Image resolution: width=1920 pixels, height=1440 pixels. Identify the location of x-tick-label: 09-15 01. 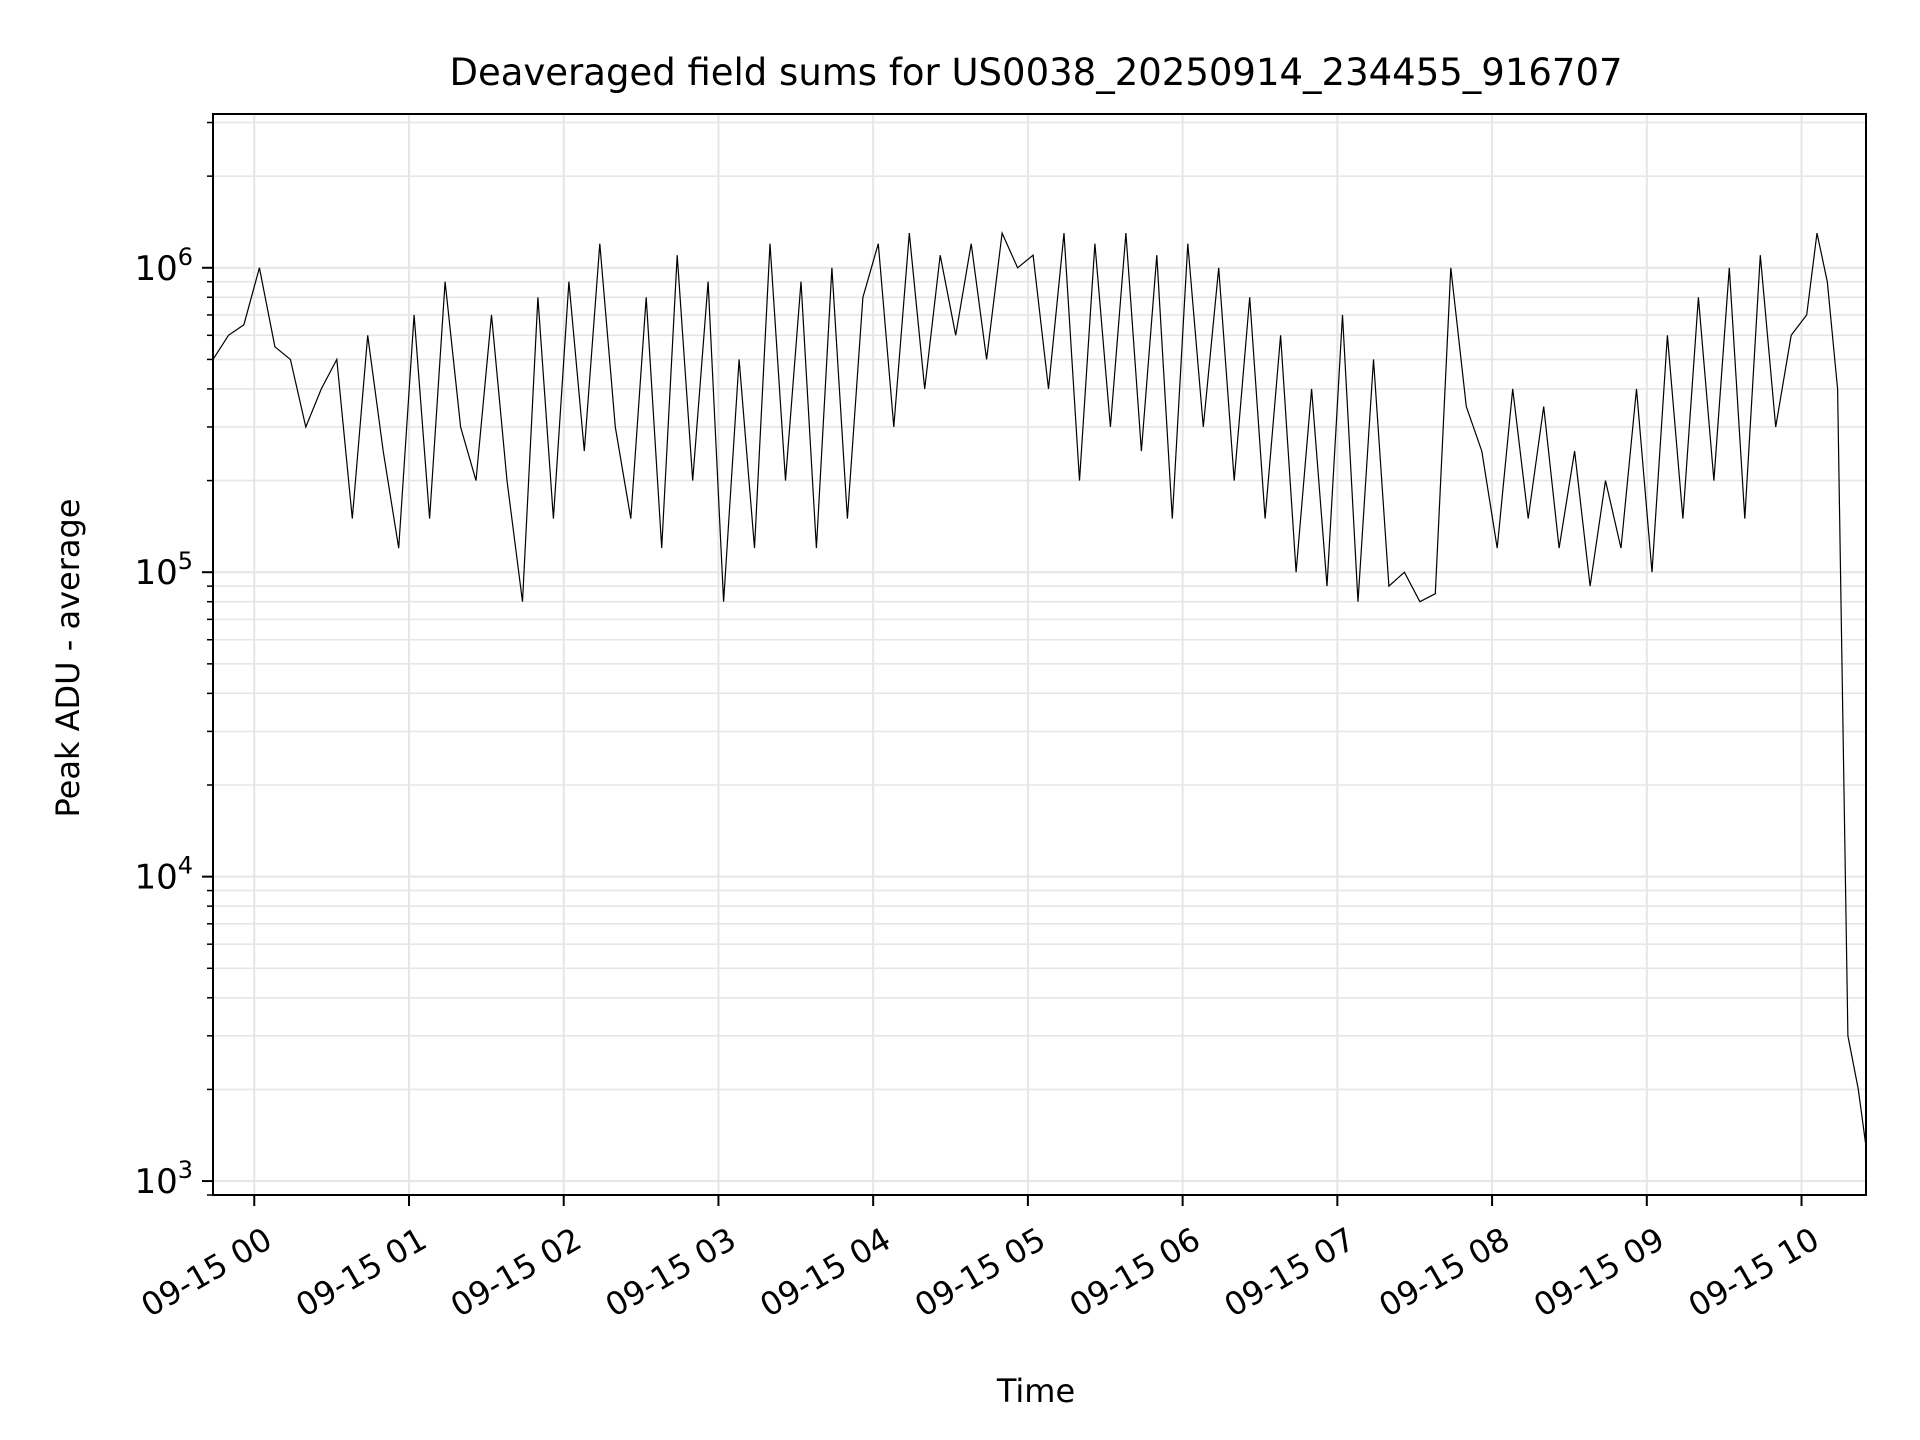
(361, 1272).